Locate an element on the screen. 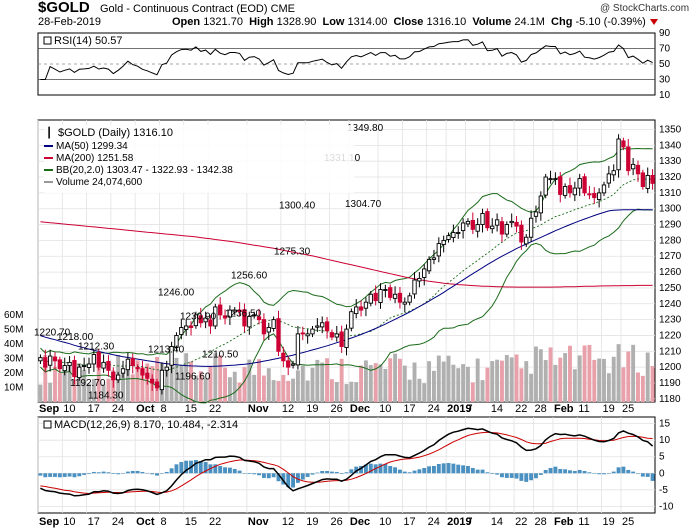  change-value: -5.10 (-0.39%) is located at coordinates (610, 22).